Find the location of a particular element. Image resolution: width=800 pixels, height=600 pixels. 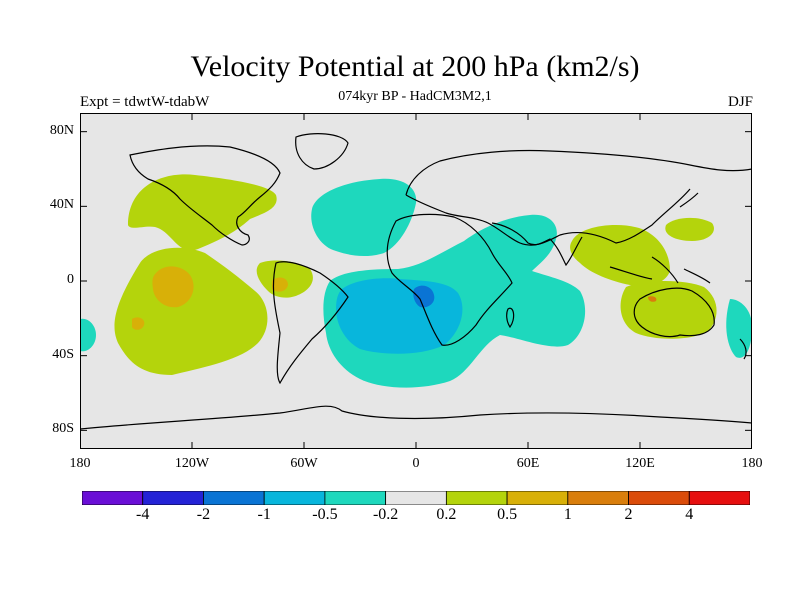

contour-positive-southeast-asia is located at coordinates (620, 256).